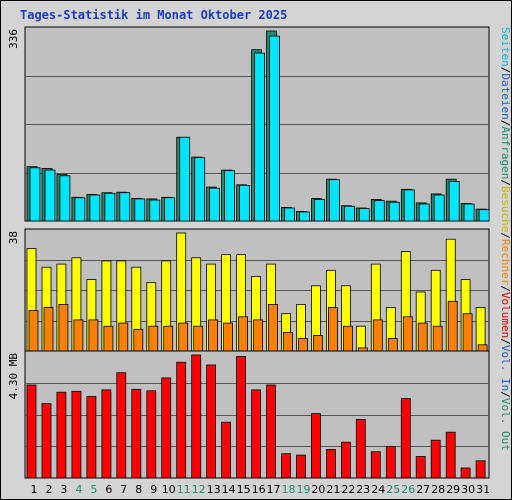 This screenshot has height=500, width=512. What do you see at coordinates (505, 47) in the screenshot?
I see `legend-entry: Seiten` at bounding box center [505, 47].